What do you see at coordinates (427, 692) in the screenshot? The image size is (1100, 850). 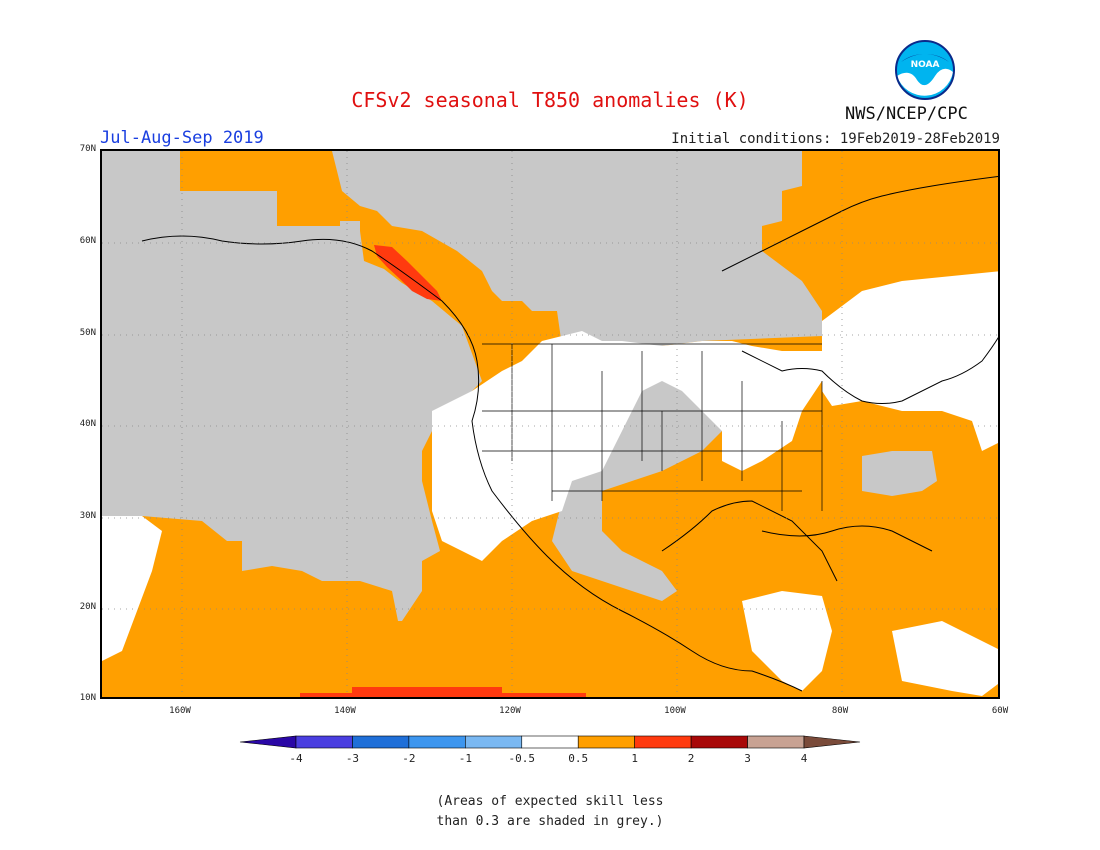 I see `strong-warm-region-pacific-core` at bounding box center [427, 692].